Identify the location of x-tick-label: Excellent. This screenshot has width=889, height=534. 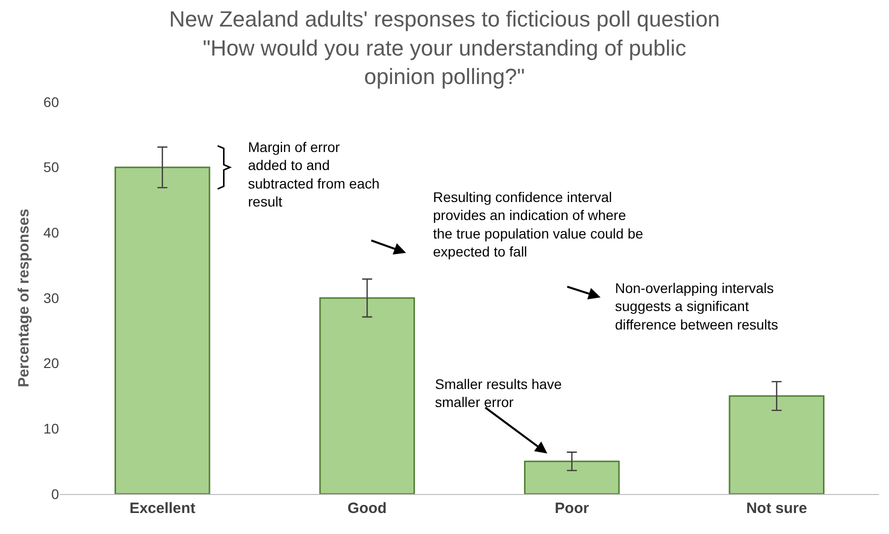
(162, 508).